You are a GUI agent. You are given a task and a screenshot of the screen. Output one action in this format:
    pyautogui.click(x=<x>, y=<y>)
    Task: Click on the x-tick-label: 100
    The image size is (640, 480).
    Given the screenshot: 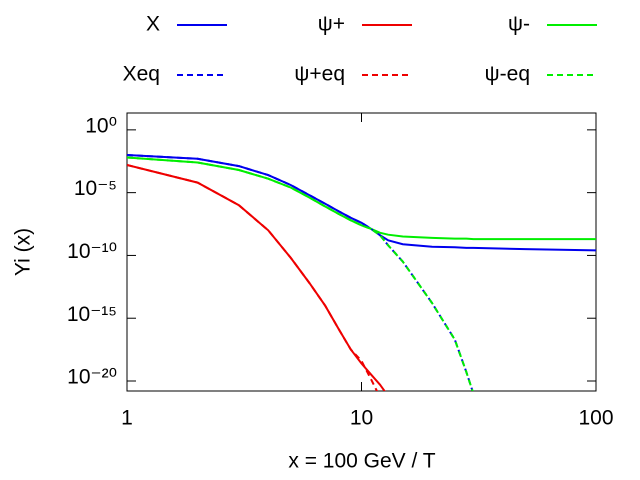 What is the action you would take?
    pyautogui.click(x=595, y=418)
    